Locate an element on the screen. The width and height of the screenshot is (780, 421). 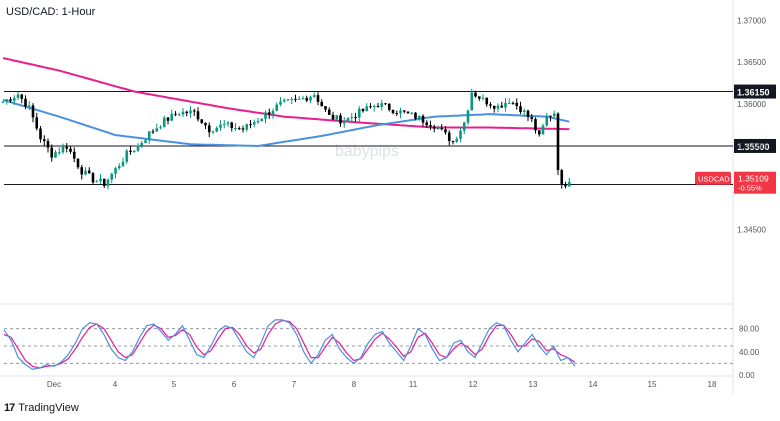
time-tick-label: 6 is located at coordinates (234, 384).